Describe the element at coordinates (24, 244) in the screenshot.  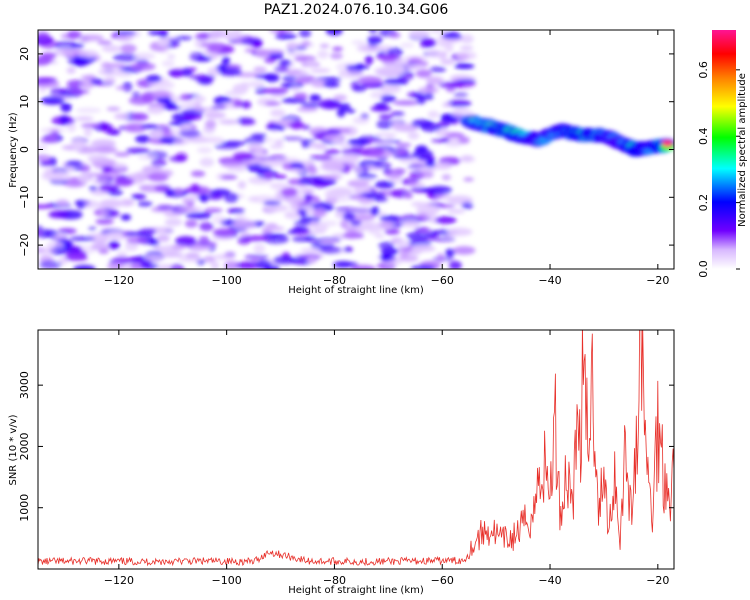
I see `y-tick-label: −20` at that location.